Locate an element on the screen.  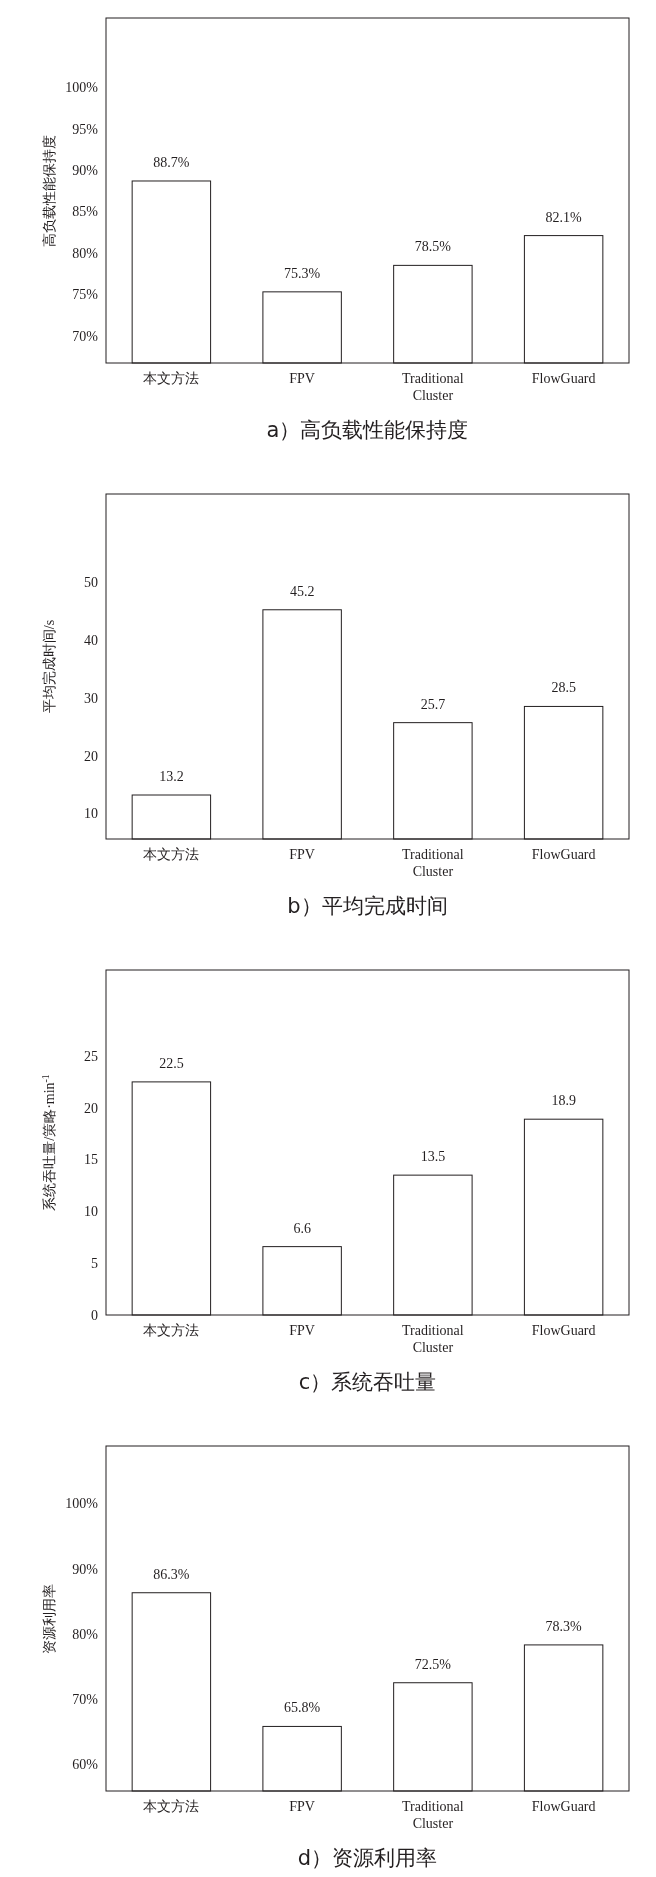
y-axis-title: 平均完成时间/s is located at coordinates (49, 666).